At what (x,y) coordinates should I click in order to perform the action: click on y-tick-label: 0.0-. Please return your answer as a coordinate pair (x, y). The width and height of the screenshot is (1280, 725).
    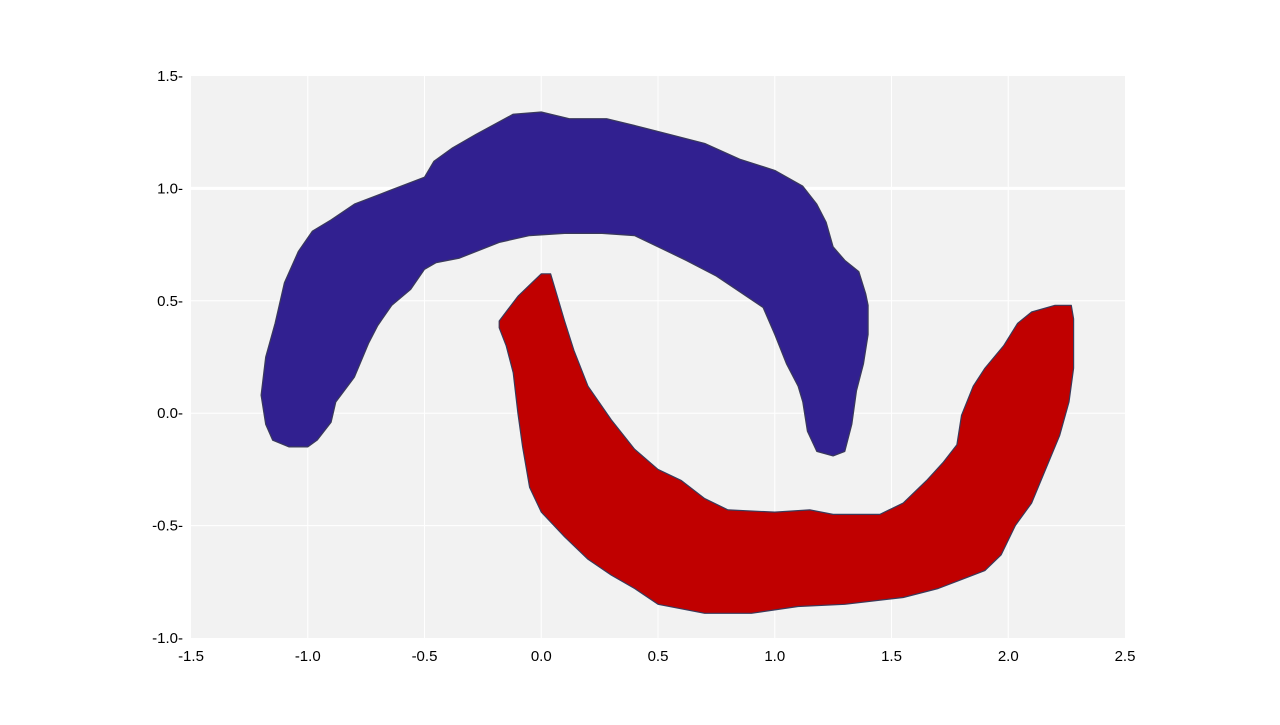
    Looking at the image, I should click on (170, 413).